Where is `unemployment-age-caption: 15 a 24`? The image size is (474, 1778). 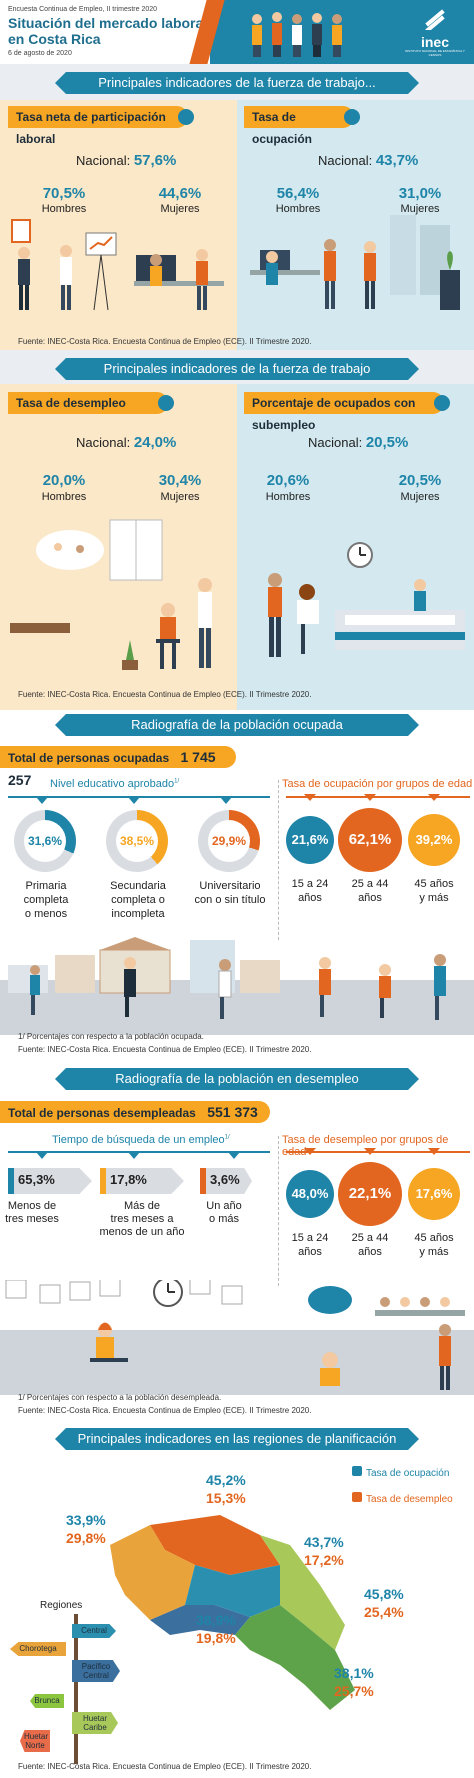 unemployment-age-caption: 15 a 24 is located at coordinates (310, 1238).